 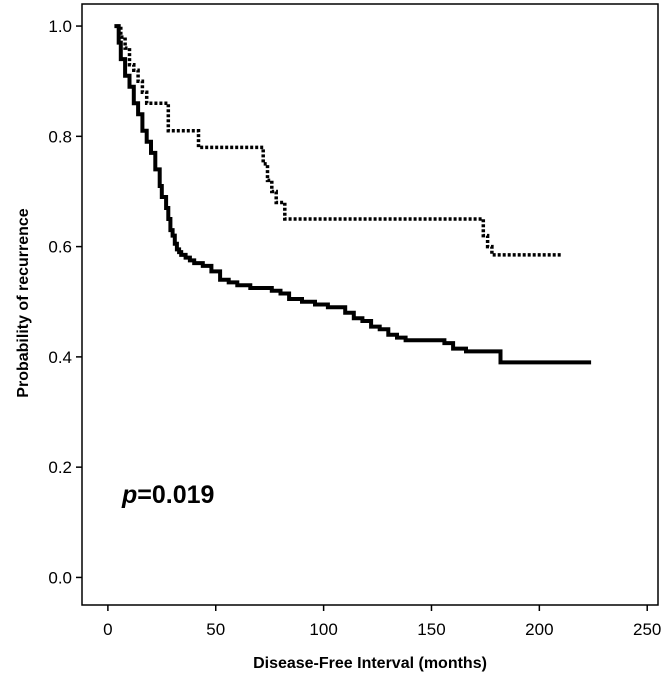 What do you see at coordinates (647, 629) in the screenshot?
I see `x-tick-label: 250` at bounding box center [647, 629].